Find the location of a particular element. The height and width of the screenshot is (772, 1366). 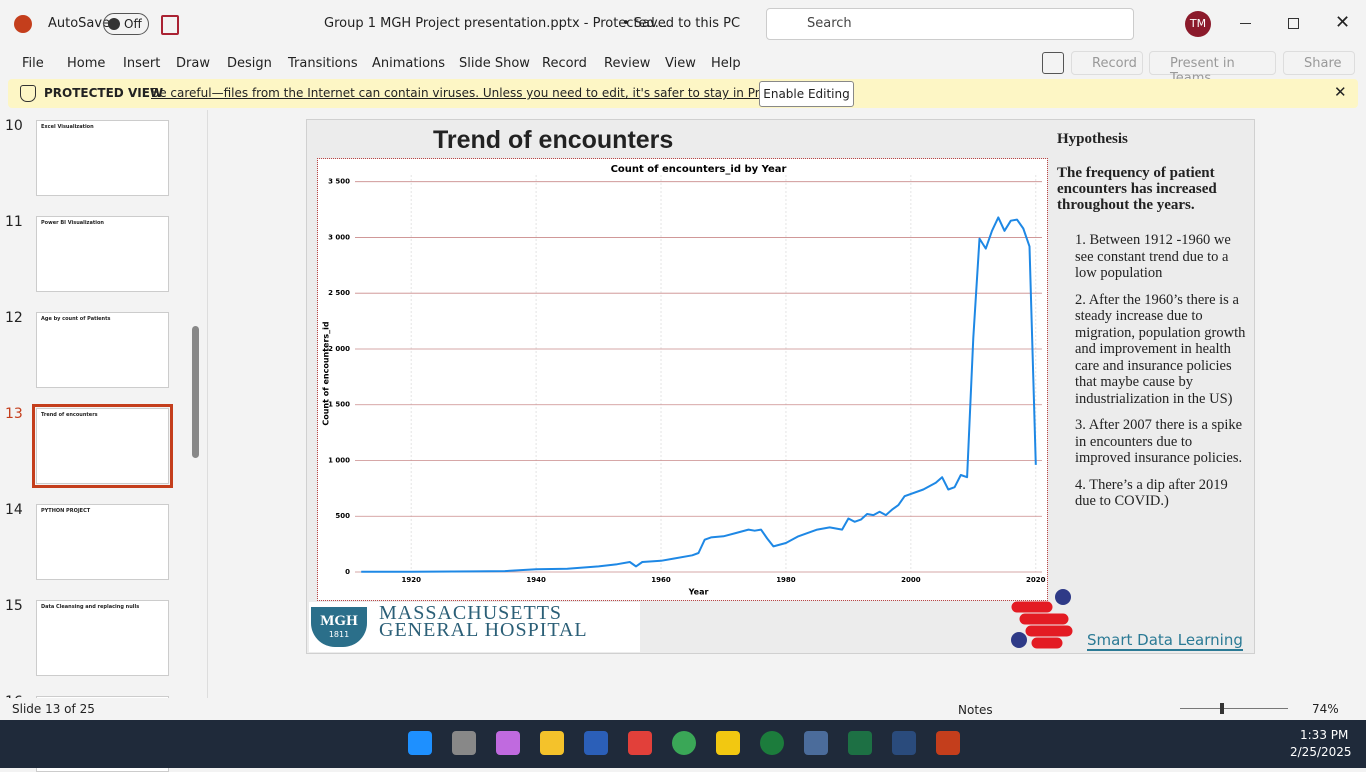

ribbon-tab: Insert is located at coordinates (142, 63).